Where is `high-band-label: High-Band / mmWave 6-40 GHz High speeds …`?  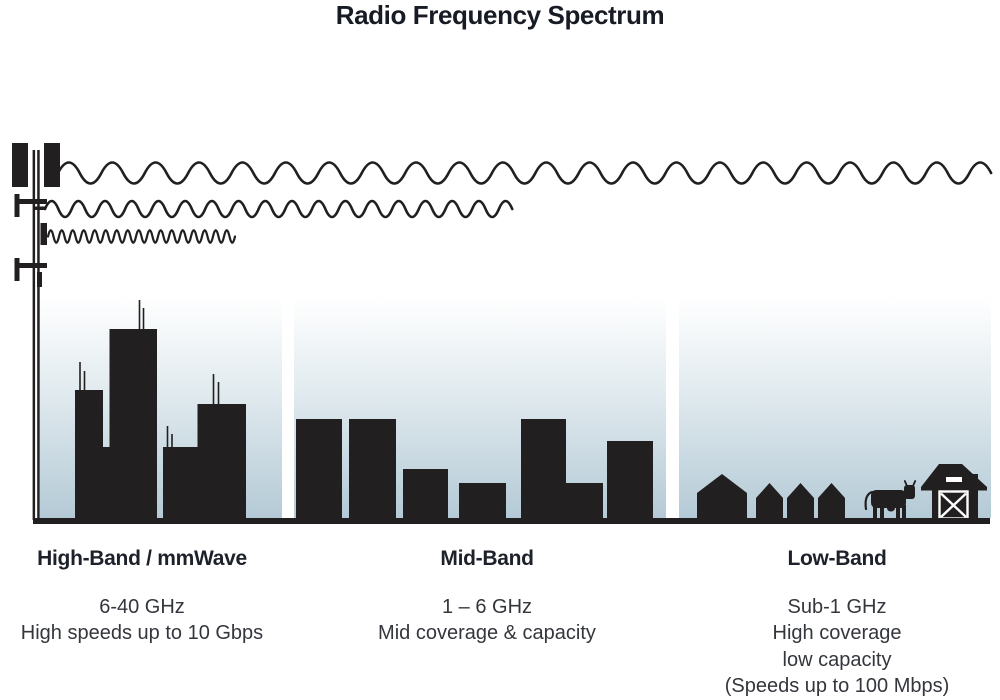 high-band-label: High-Band / mmWave 6-40 GHz High speeds … is located at coordinates (148, 597).